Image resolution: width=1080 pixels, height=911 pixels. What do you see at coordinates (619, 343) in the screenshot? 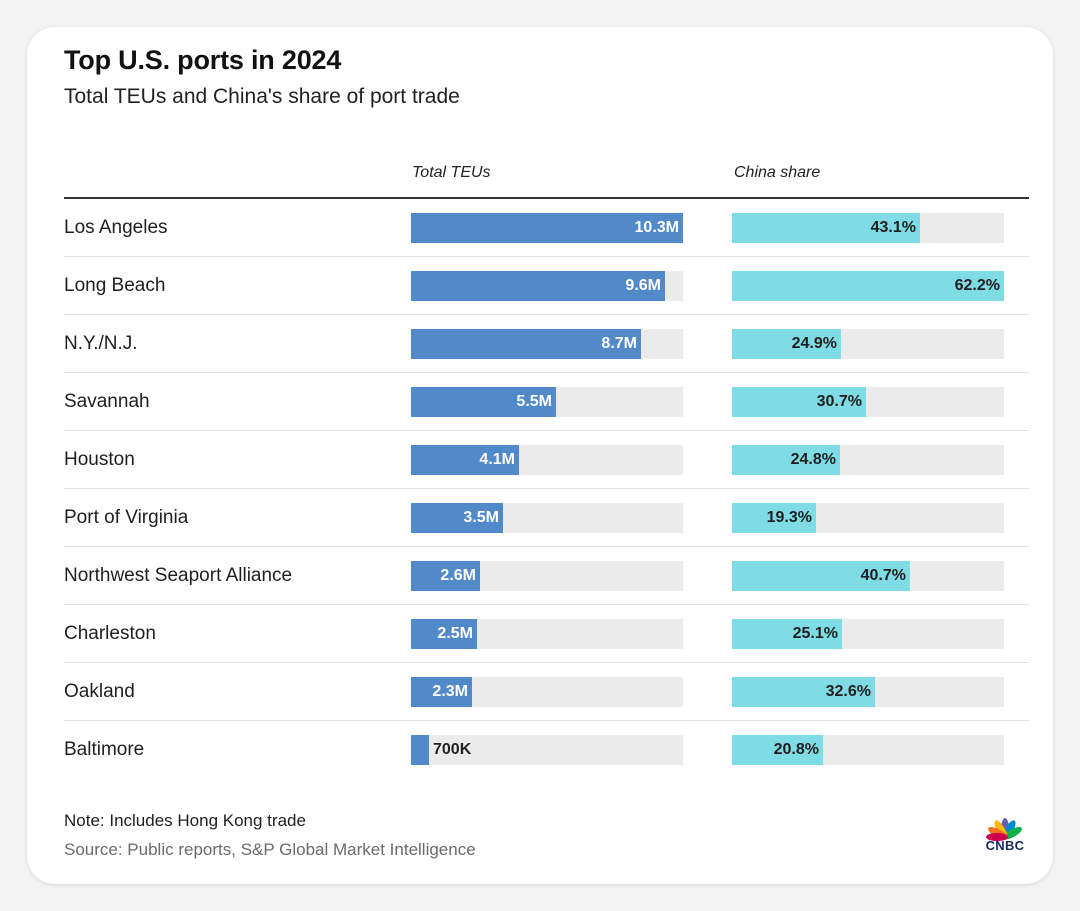
I see `teu-value-label: 8.7M` at bounding box center [619, 343].